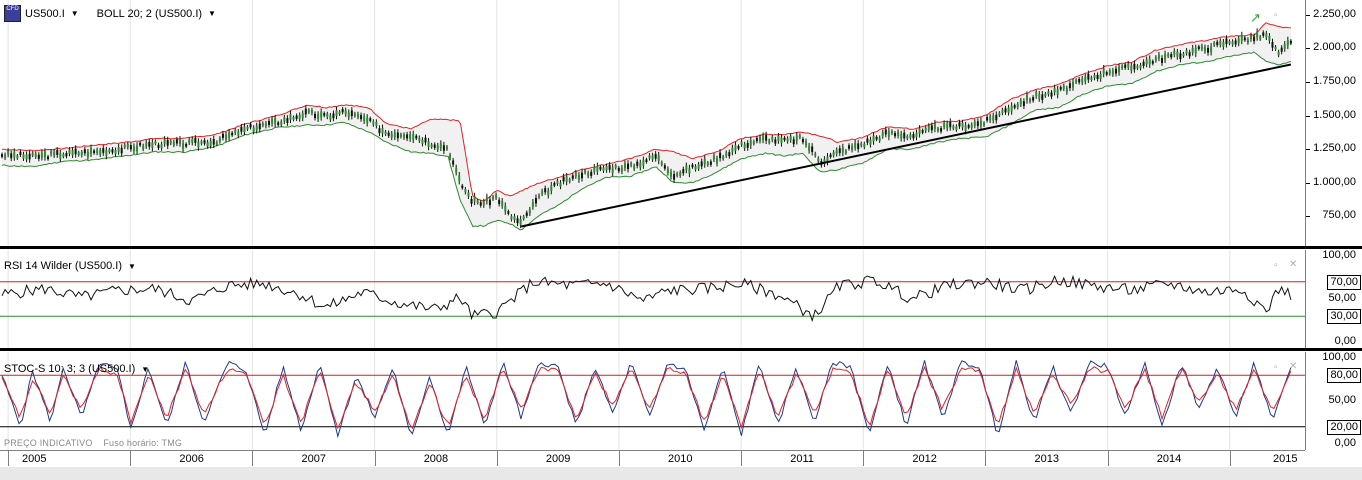 The image size is (1362, 480). What do you see at coordinates (149, 13) in the screenshot?
I see `overlay-label: BOLL 20; 2 (US500.I)` at bounding box center [149, 13].